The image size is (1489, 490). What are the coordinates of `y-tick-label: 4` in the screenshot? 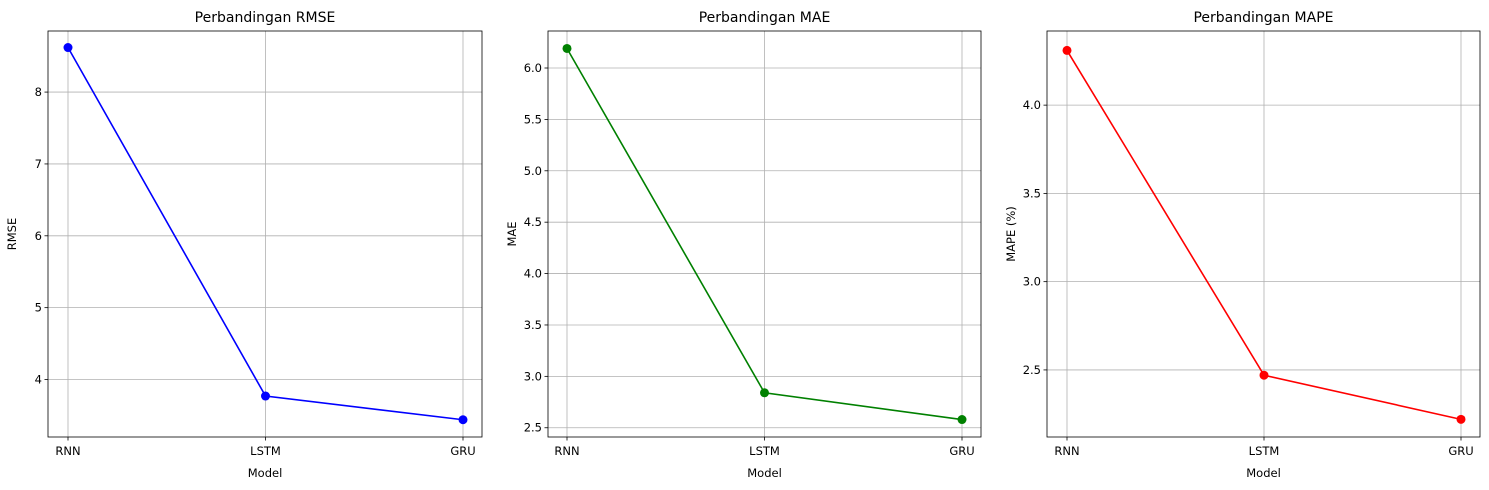 It's located at (38, 380).